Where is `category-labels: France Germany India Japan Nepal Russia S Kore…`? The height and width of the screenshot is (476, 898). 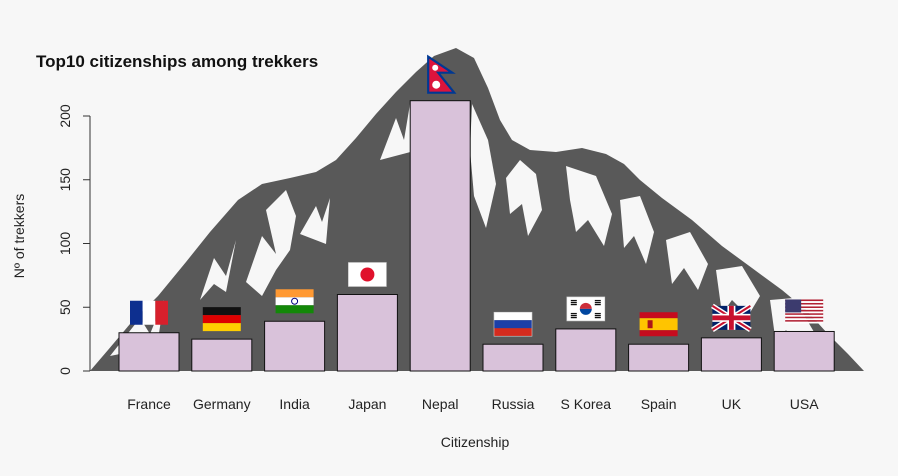
category-labels: France Germany India Japan Nepal Russia S Kore… is located at coordinates (473, 404).